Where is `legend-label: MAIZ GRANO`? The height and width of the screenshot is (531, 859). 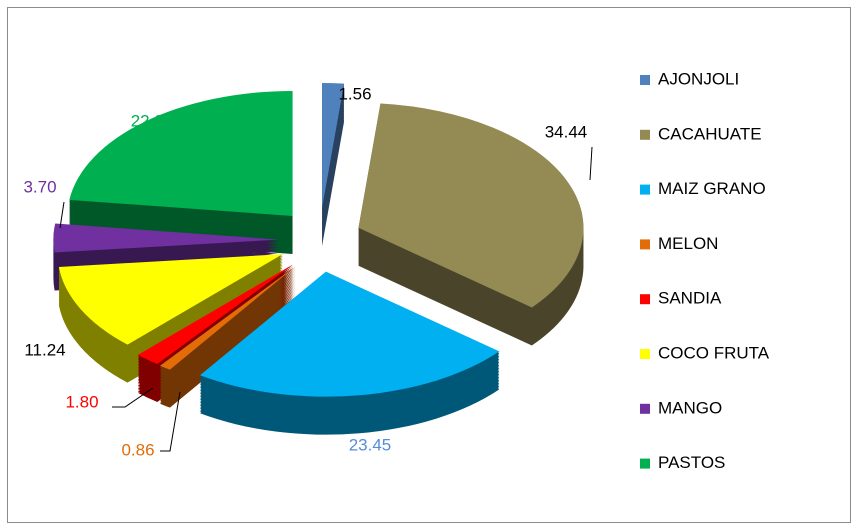
legend-label: MAIZ GRANO is located at coordinates (712, 188).